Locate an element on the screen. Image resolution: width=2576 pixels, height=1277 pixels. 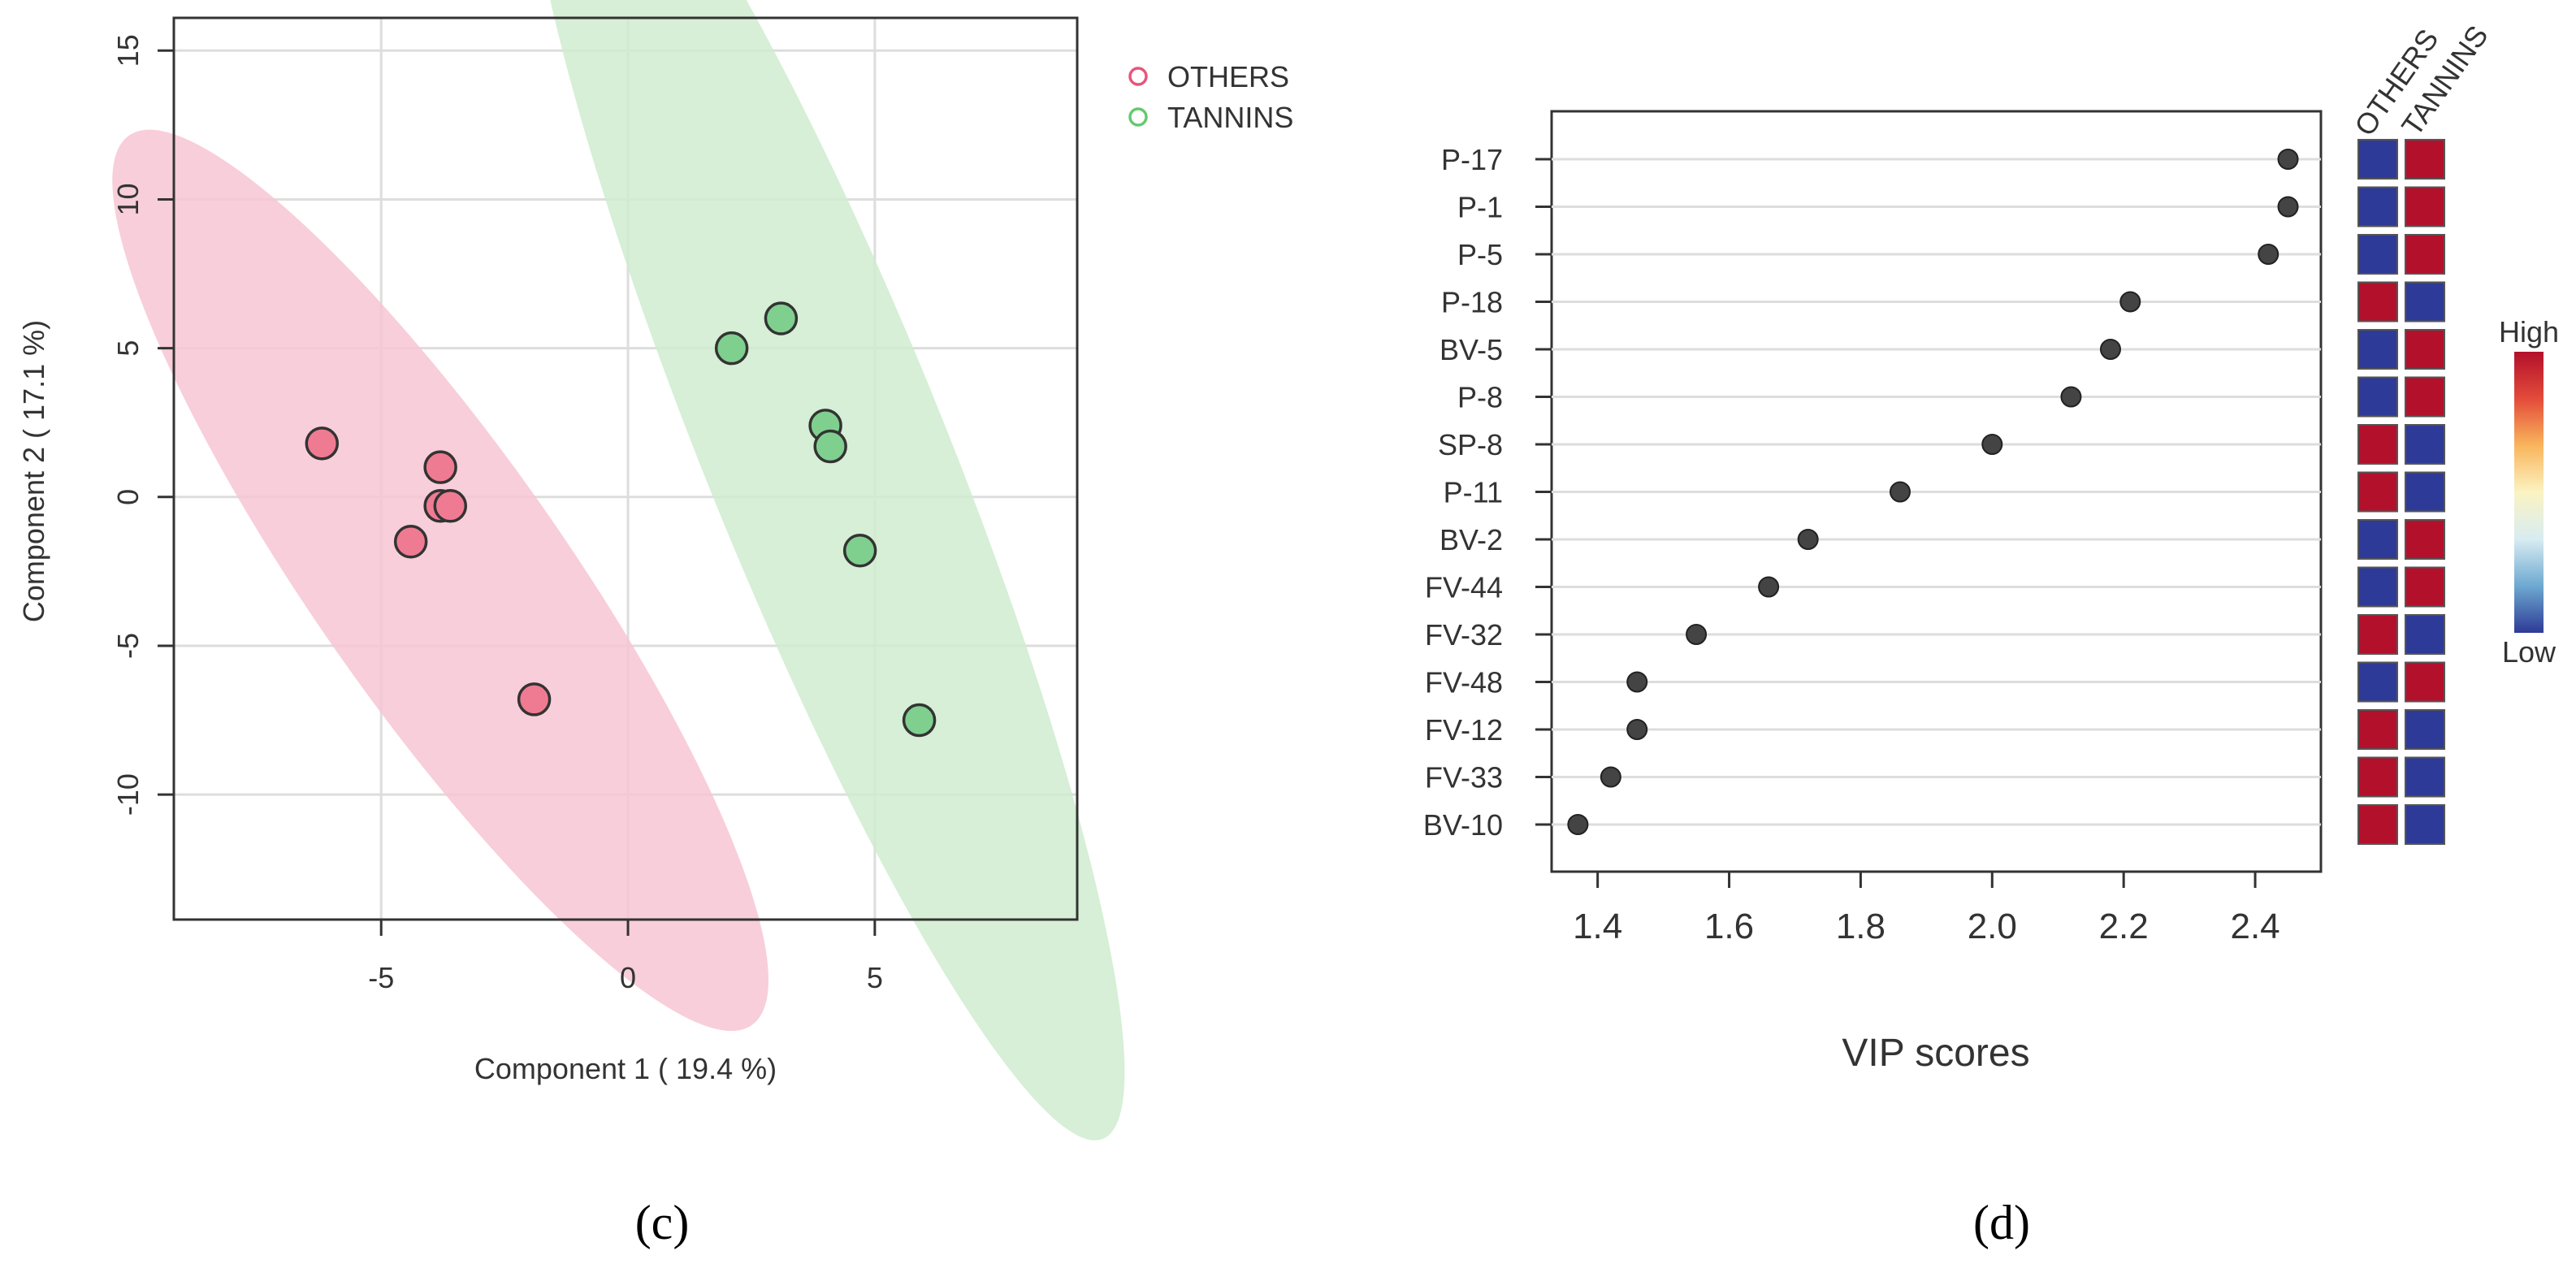
vip-feature-label: P-8 is located at coordinates (1480, 397).